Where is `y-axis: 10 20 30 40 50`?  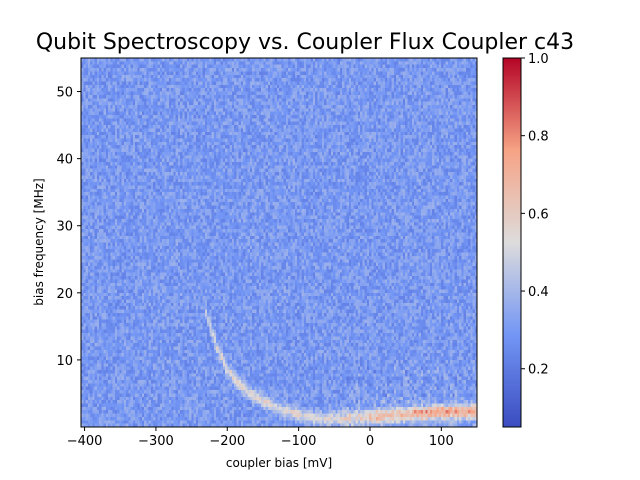 y-axis: 10 20 30 40 50 is located at coordinates (68, 227).